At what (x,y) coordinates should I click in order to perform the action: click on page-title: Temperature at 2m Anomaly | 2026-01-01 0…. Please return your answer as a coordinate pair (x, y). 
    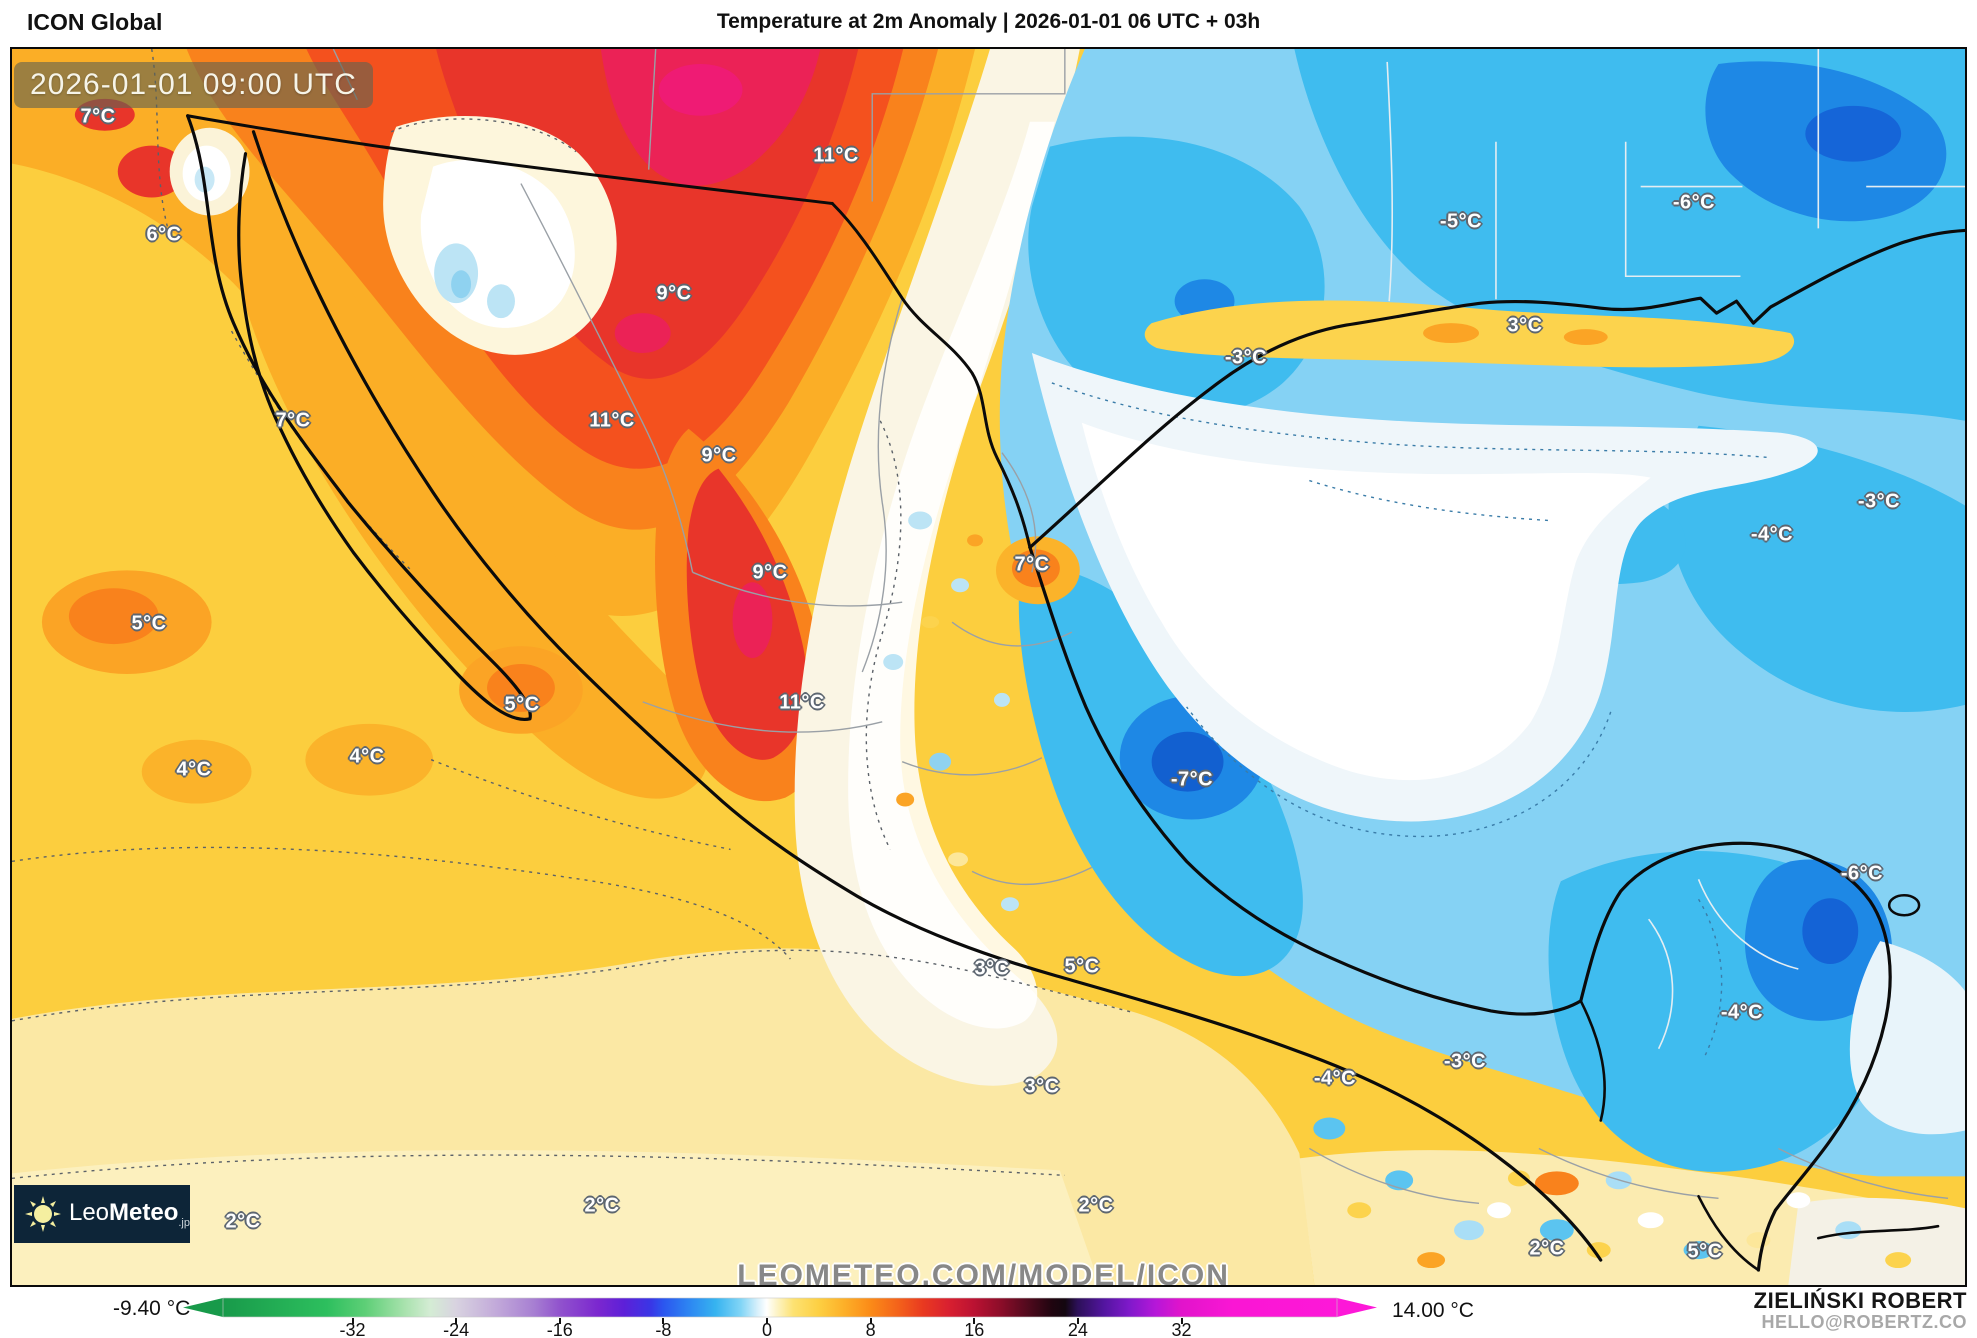
    Looking at the image, I should click on (988, 21).